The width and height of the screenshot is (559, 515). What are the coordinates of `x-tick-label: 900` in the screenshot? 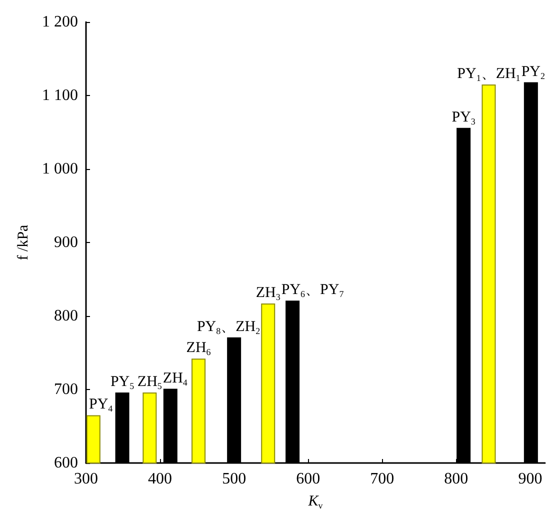 It's located at (530, 479).